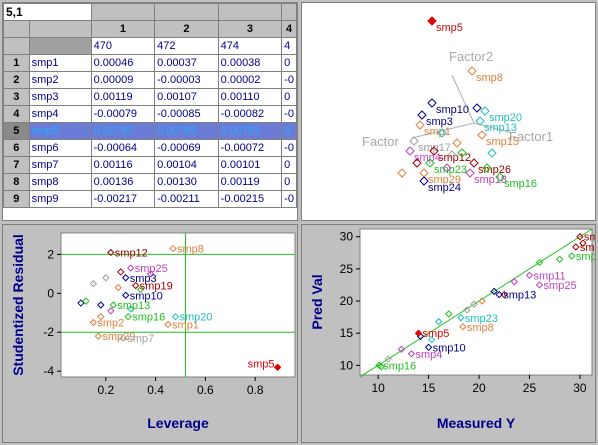  I want to click on x-tick-label: 0.6, so click(205, 390).